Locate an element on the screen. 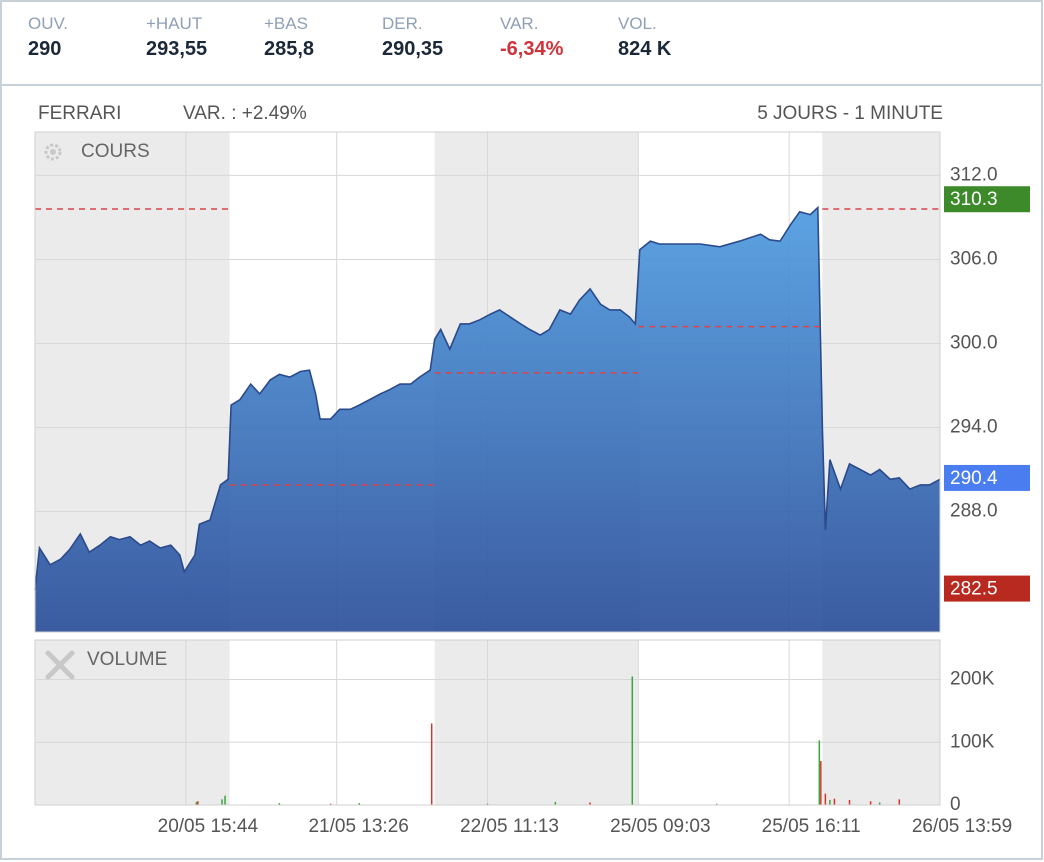  price-marker-label: 290.4 is located at coordinates (974, 478).